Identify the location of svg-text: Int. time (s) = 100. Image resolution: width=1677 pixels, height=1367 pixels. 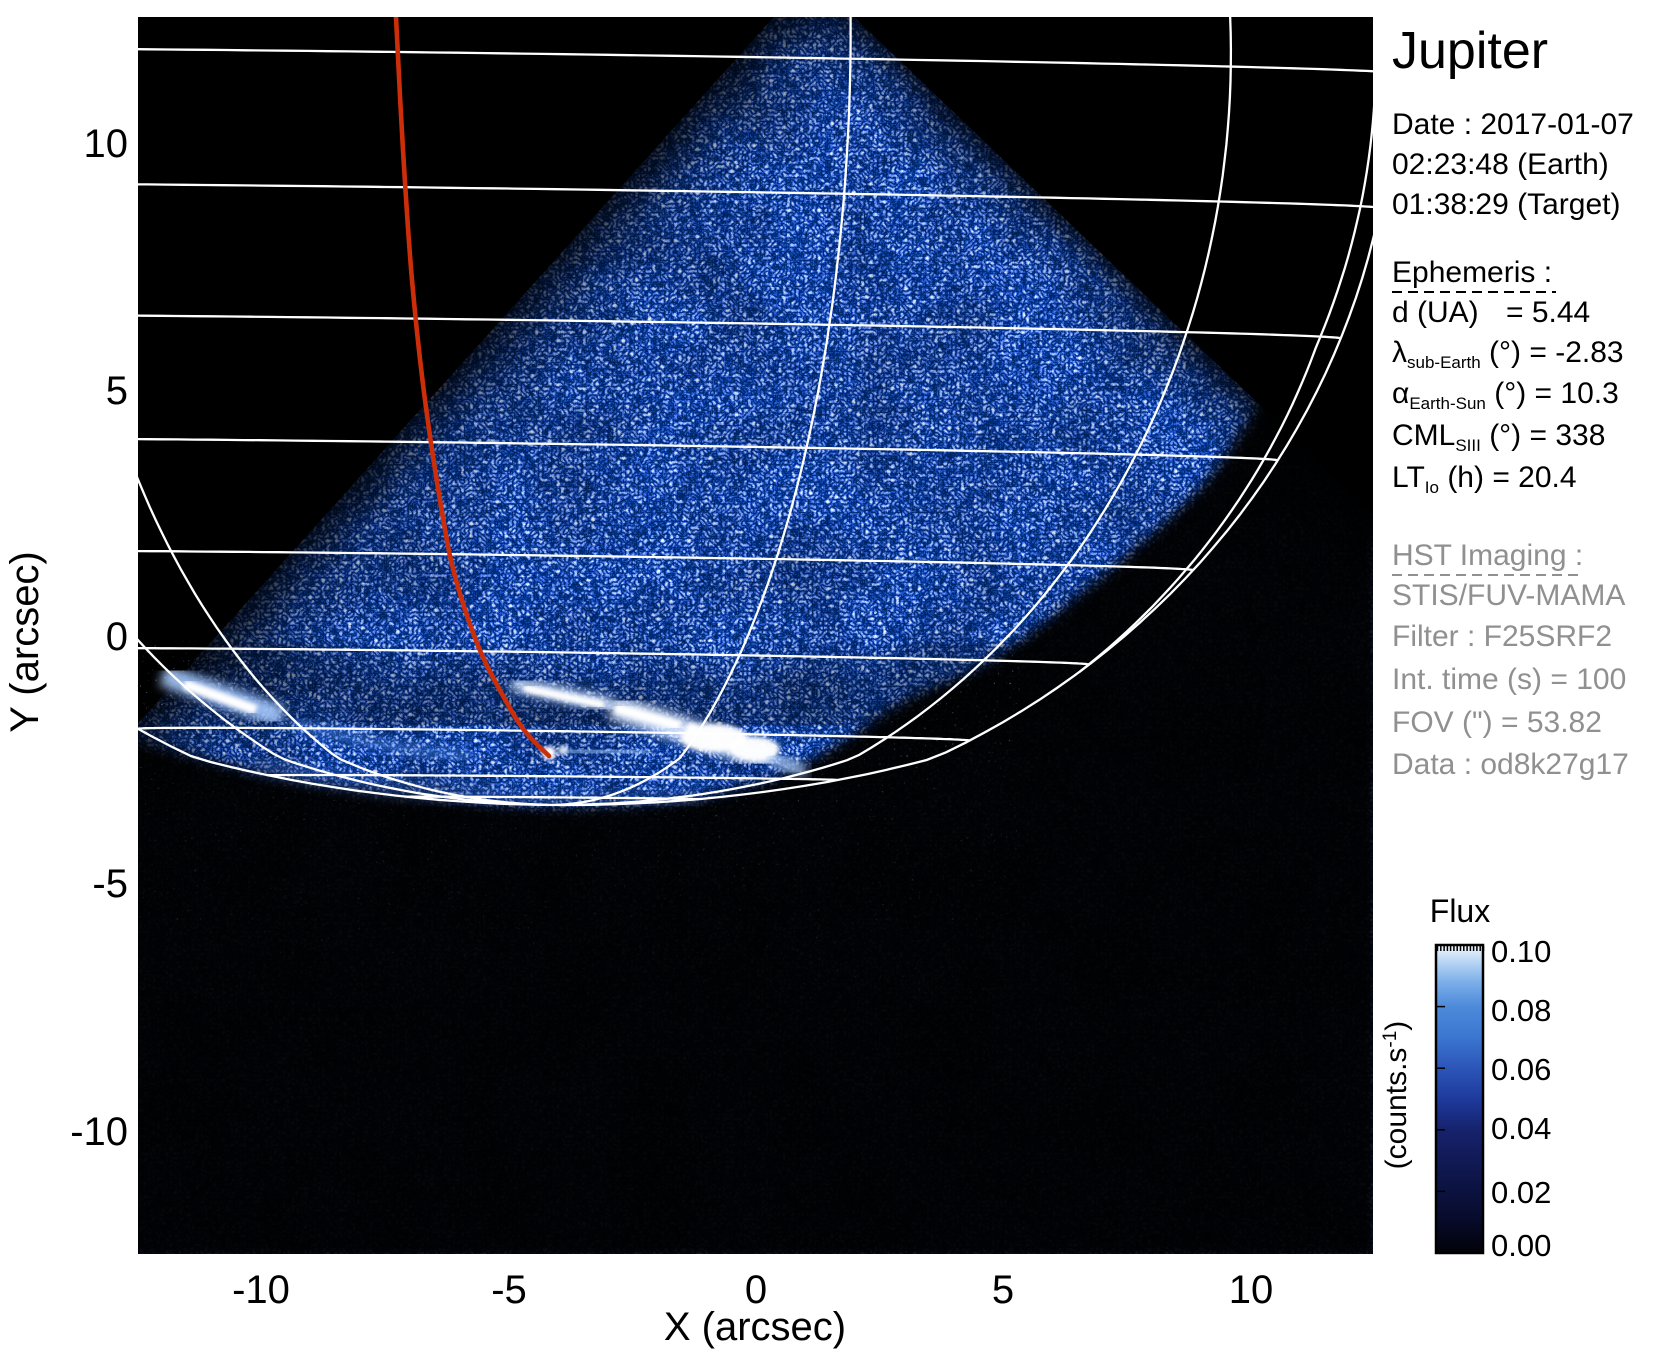
(1509, 679).